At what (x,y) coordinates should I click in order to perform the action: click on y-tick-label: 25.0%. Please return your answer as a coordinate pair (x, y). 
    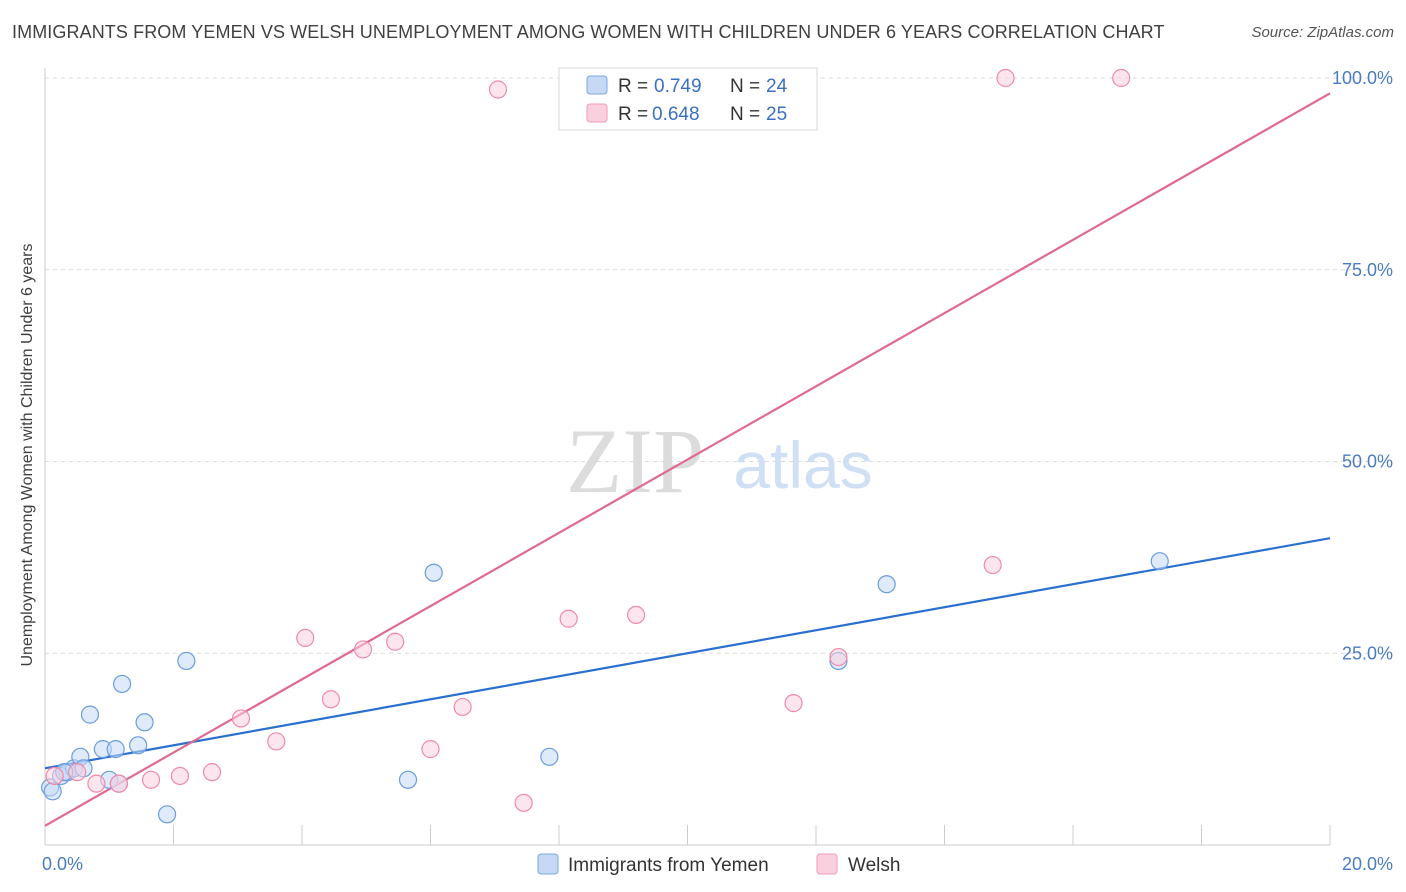
    Looking at the image, I should click on (1367, 653).